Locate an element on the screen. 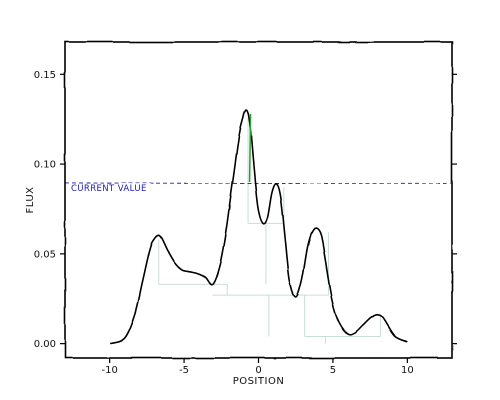 This screenshot has width=500, height=400. reference-line is located at coordinates (258, 183).